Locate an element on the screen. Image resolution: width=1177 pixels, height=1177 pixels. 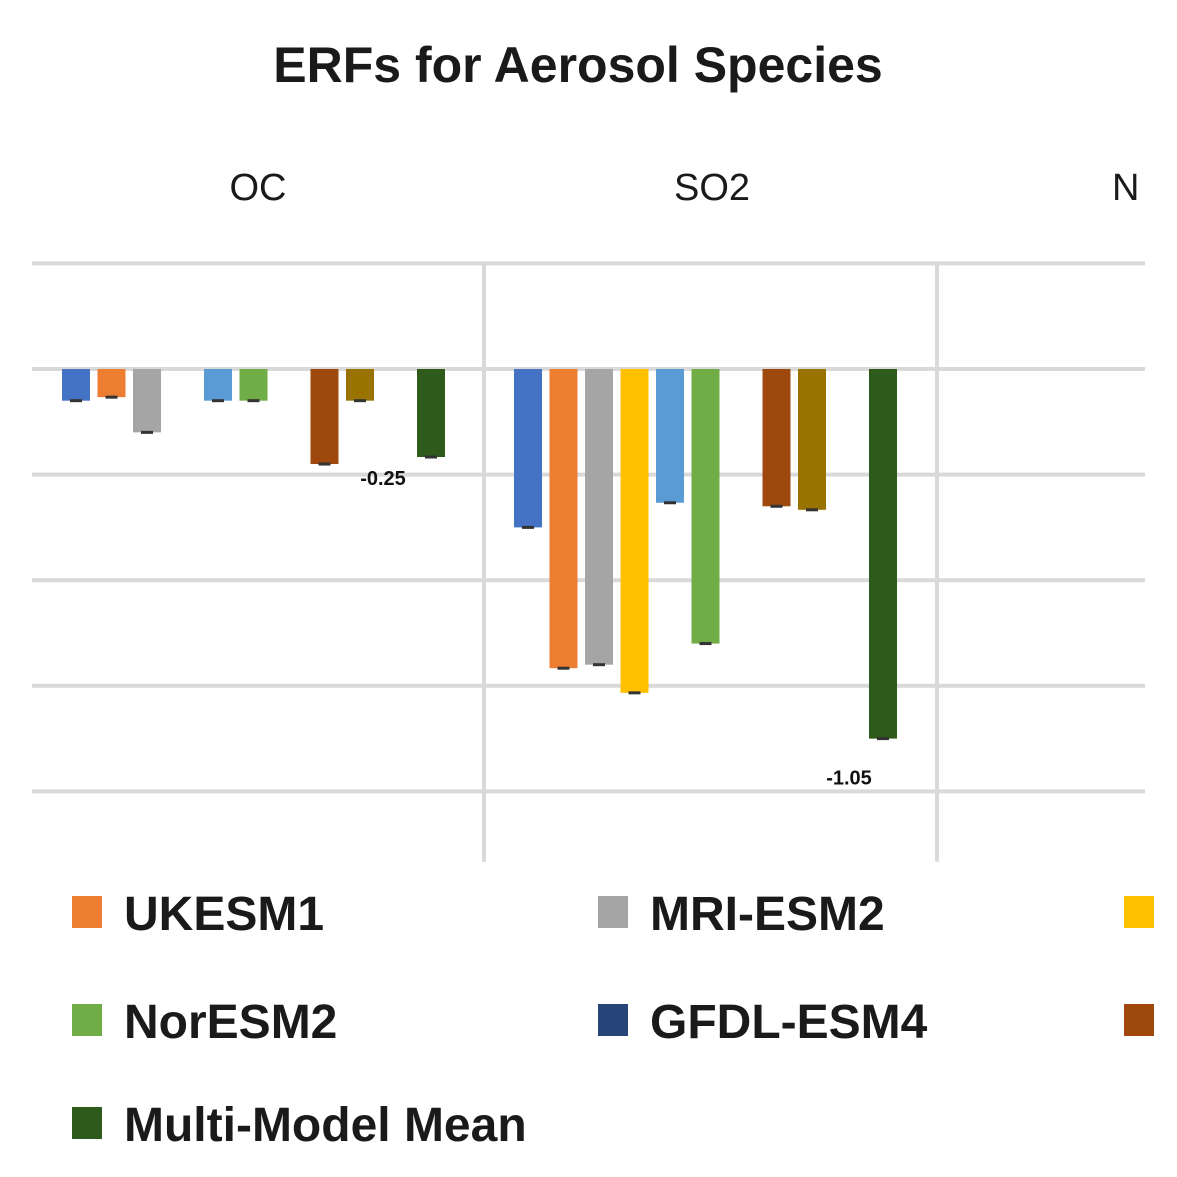
bar-series-4-so2 is located at coordinates (670, 436).